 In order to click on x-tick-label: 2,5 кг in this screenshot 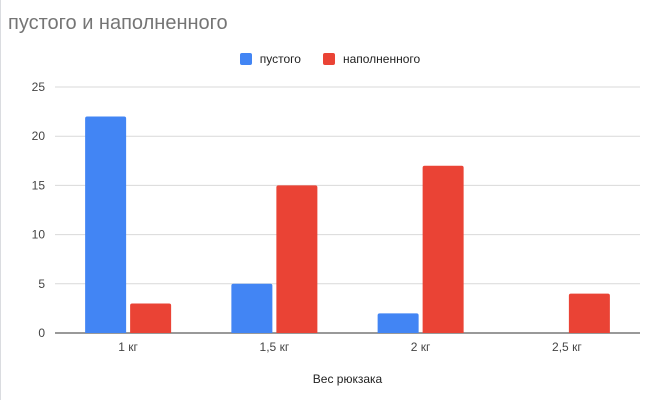, I will do `click(567, 347)`.